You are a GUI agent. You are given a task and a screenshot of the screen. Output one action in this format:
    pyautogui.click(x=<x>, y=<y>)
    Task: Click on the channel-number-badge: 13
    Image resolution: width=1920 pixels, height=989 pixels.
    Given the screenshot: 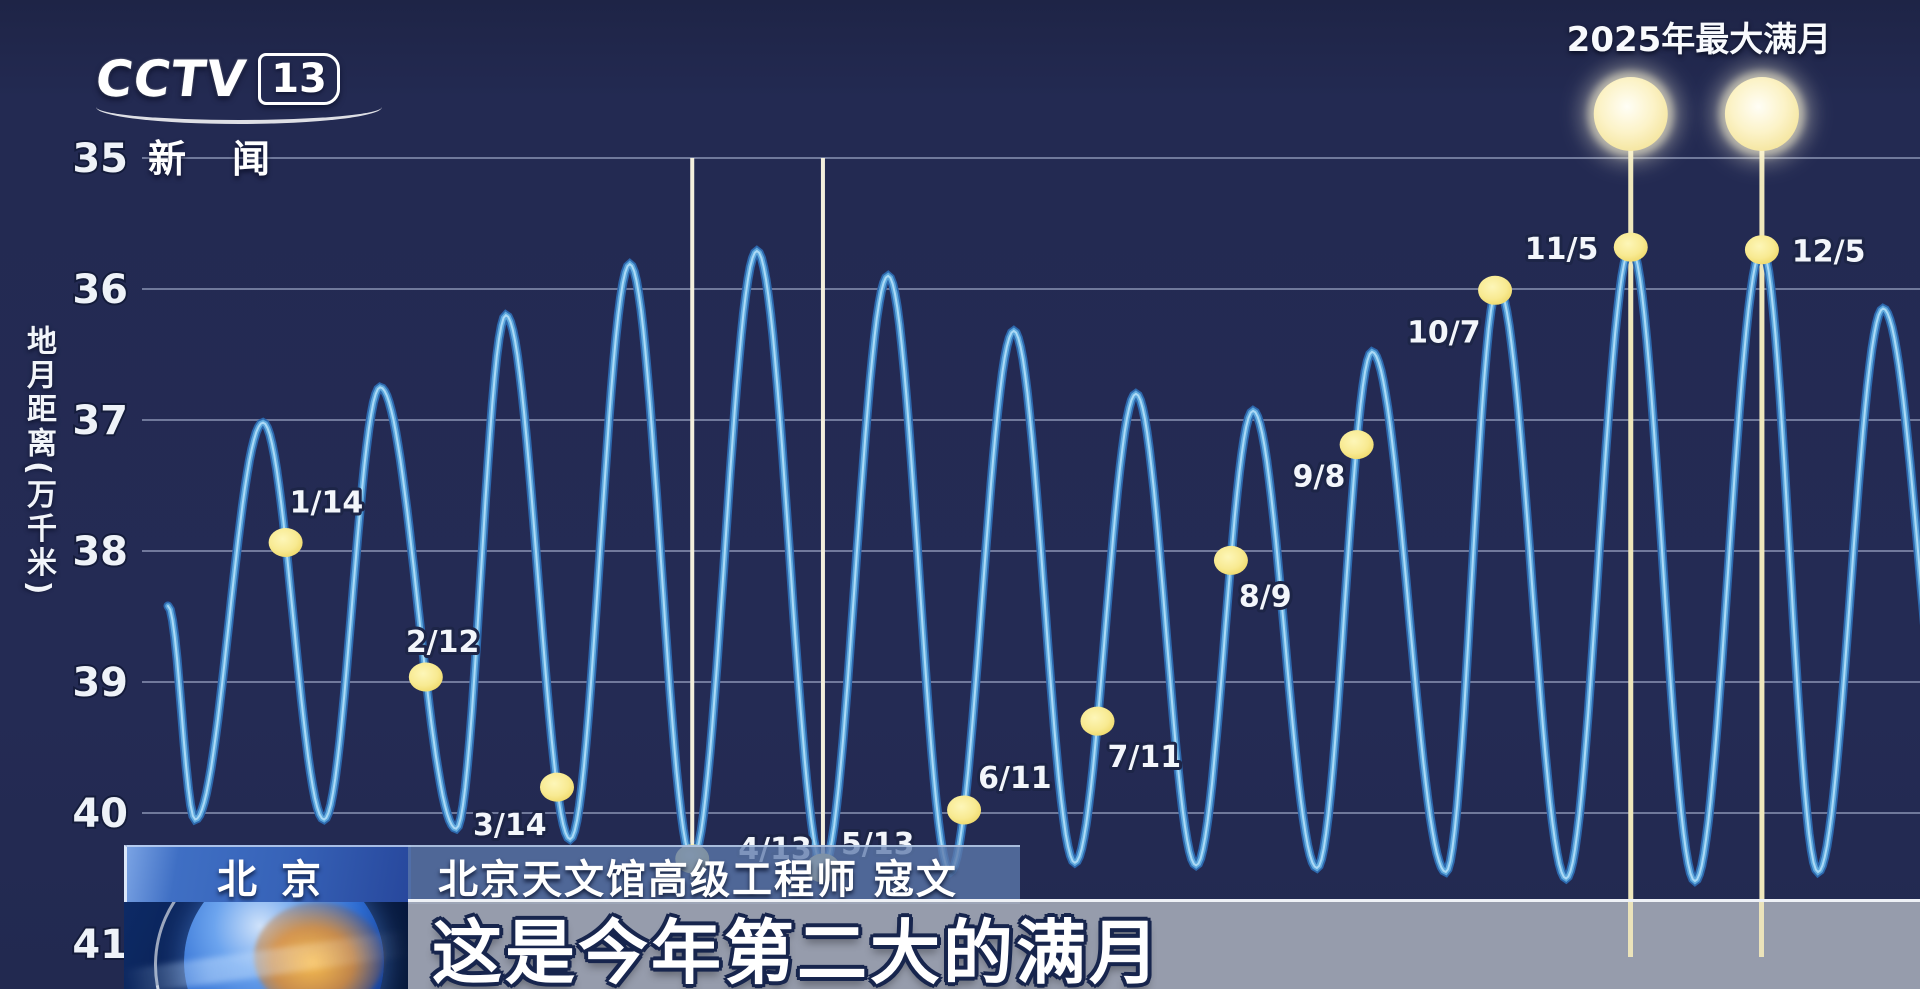 What is the action you would take?
    pyautogui.click(x=299, y=79)
    